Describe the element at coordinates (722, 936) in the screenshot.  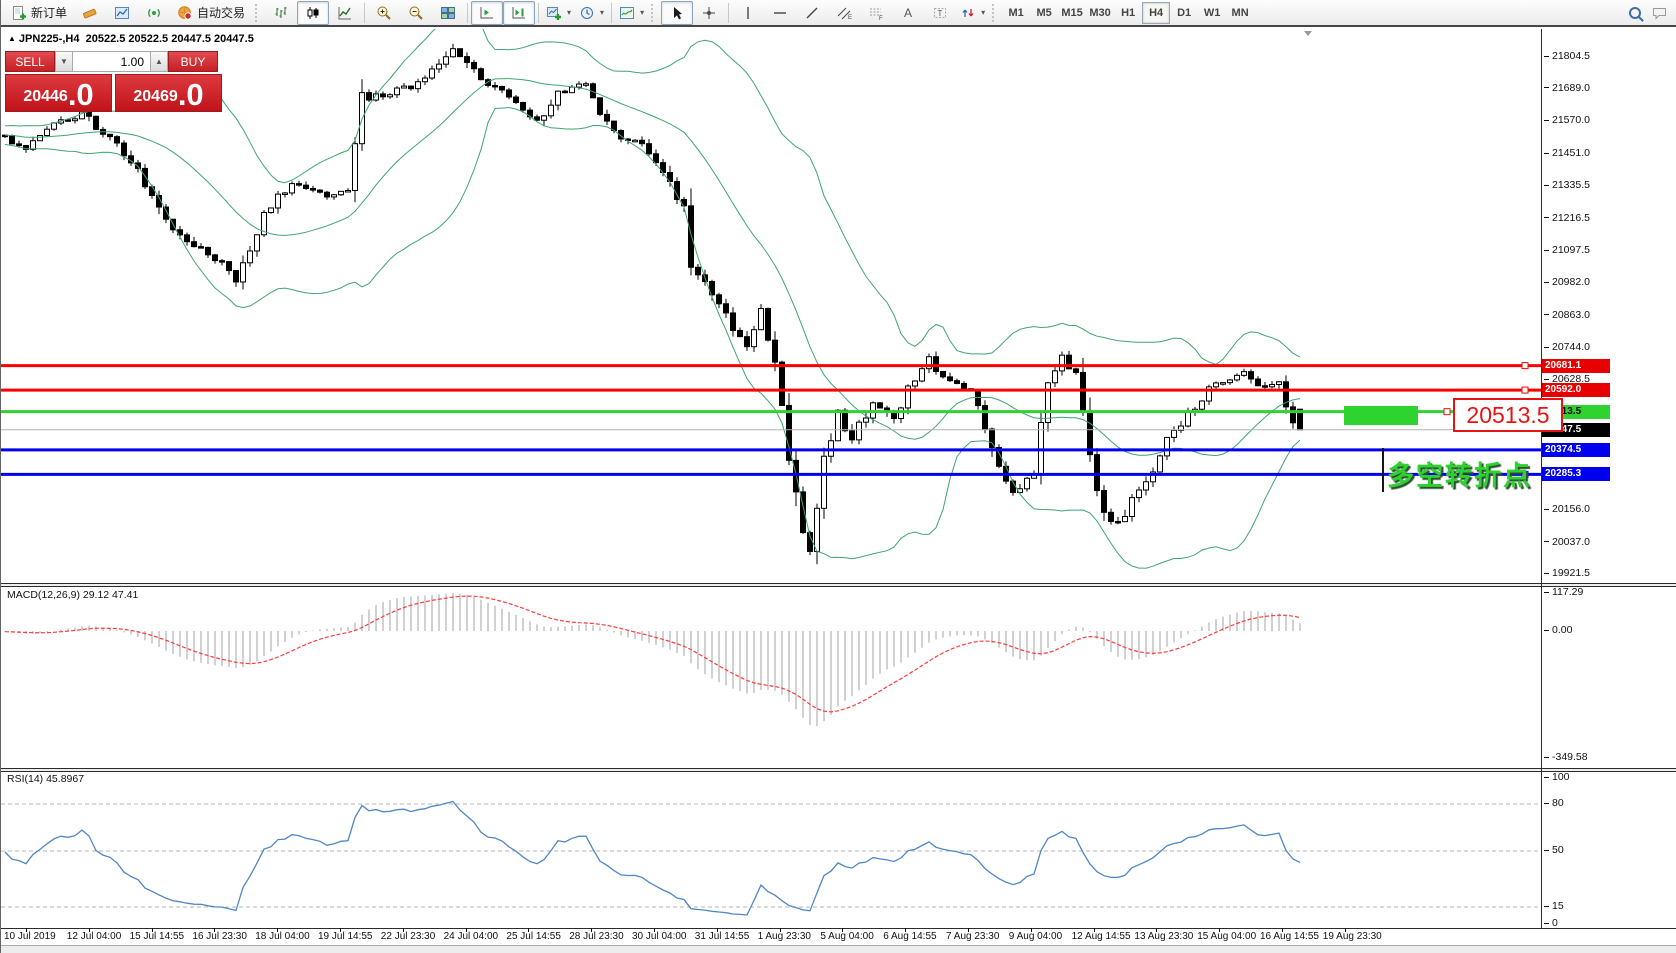
I see `date-axis-label: 31 Jul 14:55` at that location.